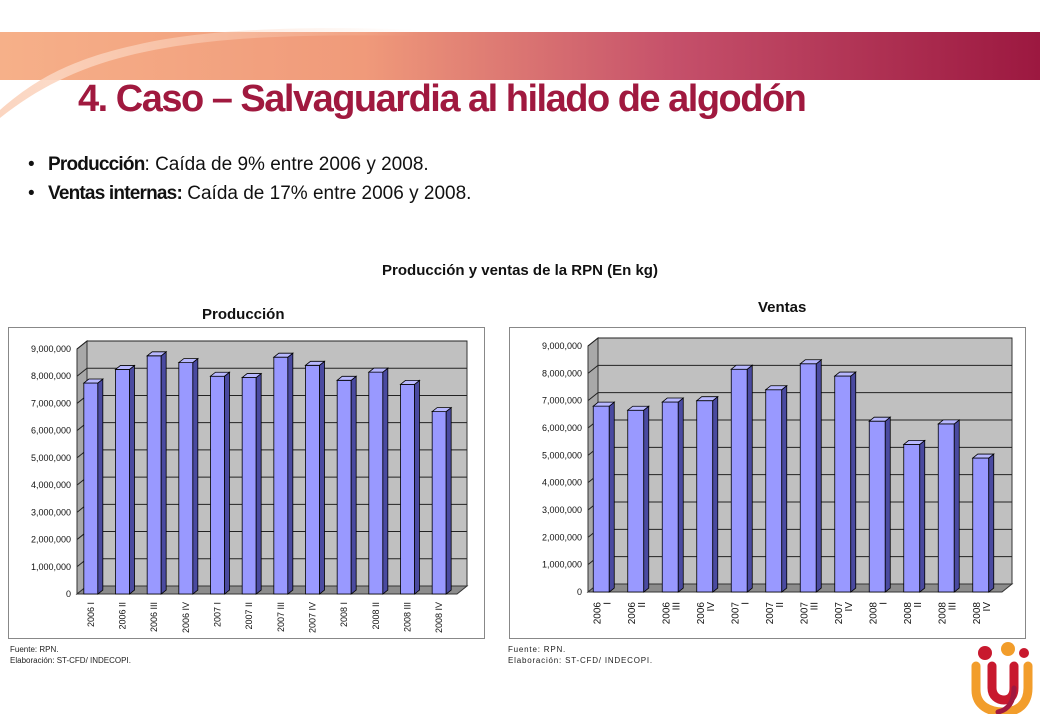 The width and height of the screenshot is (1040, 720). I want to click on x-tick-label: 2008II, so click(913, 613).